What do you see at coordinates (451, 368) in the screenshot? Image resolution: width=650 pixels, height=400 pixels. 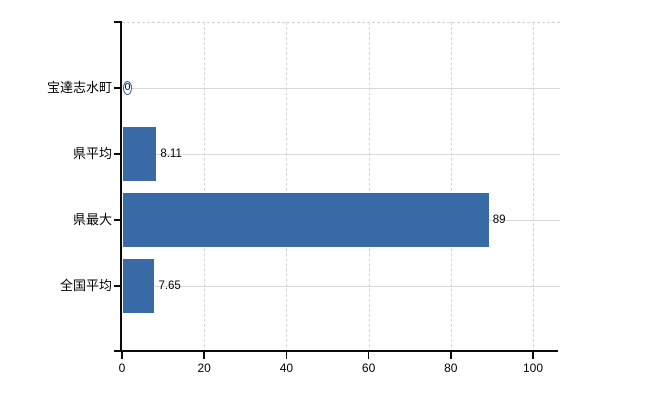 I see `x-axis-tick-label: 80` at bounding box center [451, 368].